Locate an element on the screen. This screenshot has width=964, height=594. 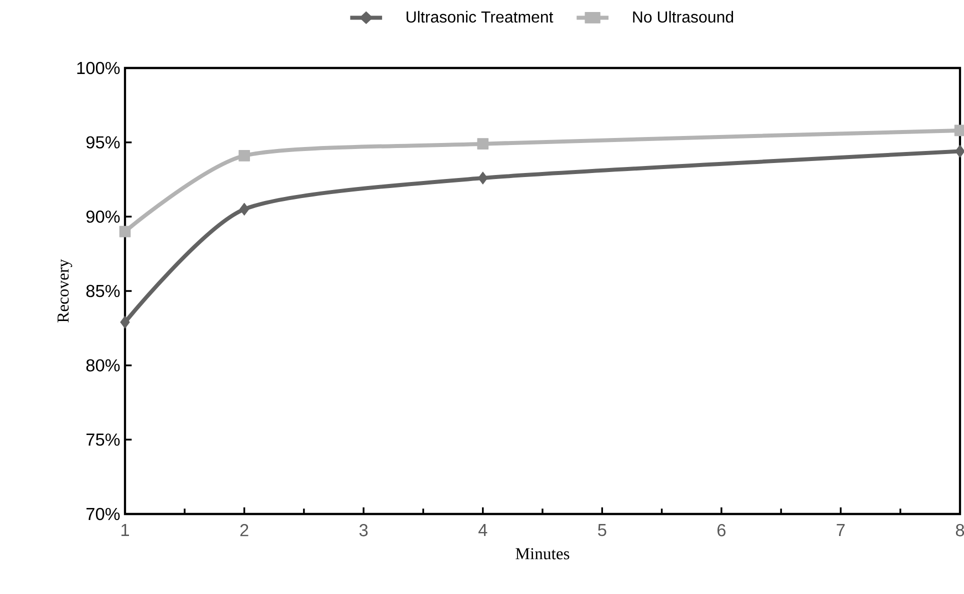
y-axis-title: Recovery is located at coordinates (65, 290).